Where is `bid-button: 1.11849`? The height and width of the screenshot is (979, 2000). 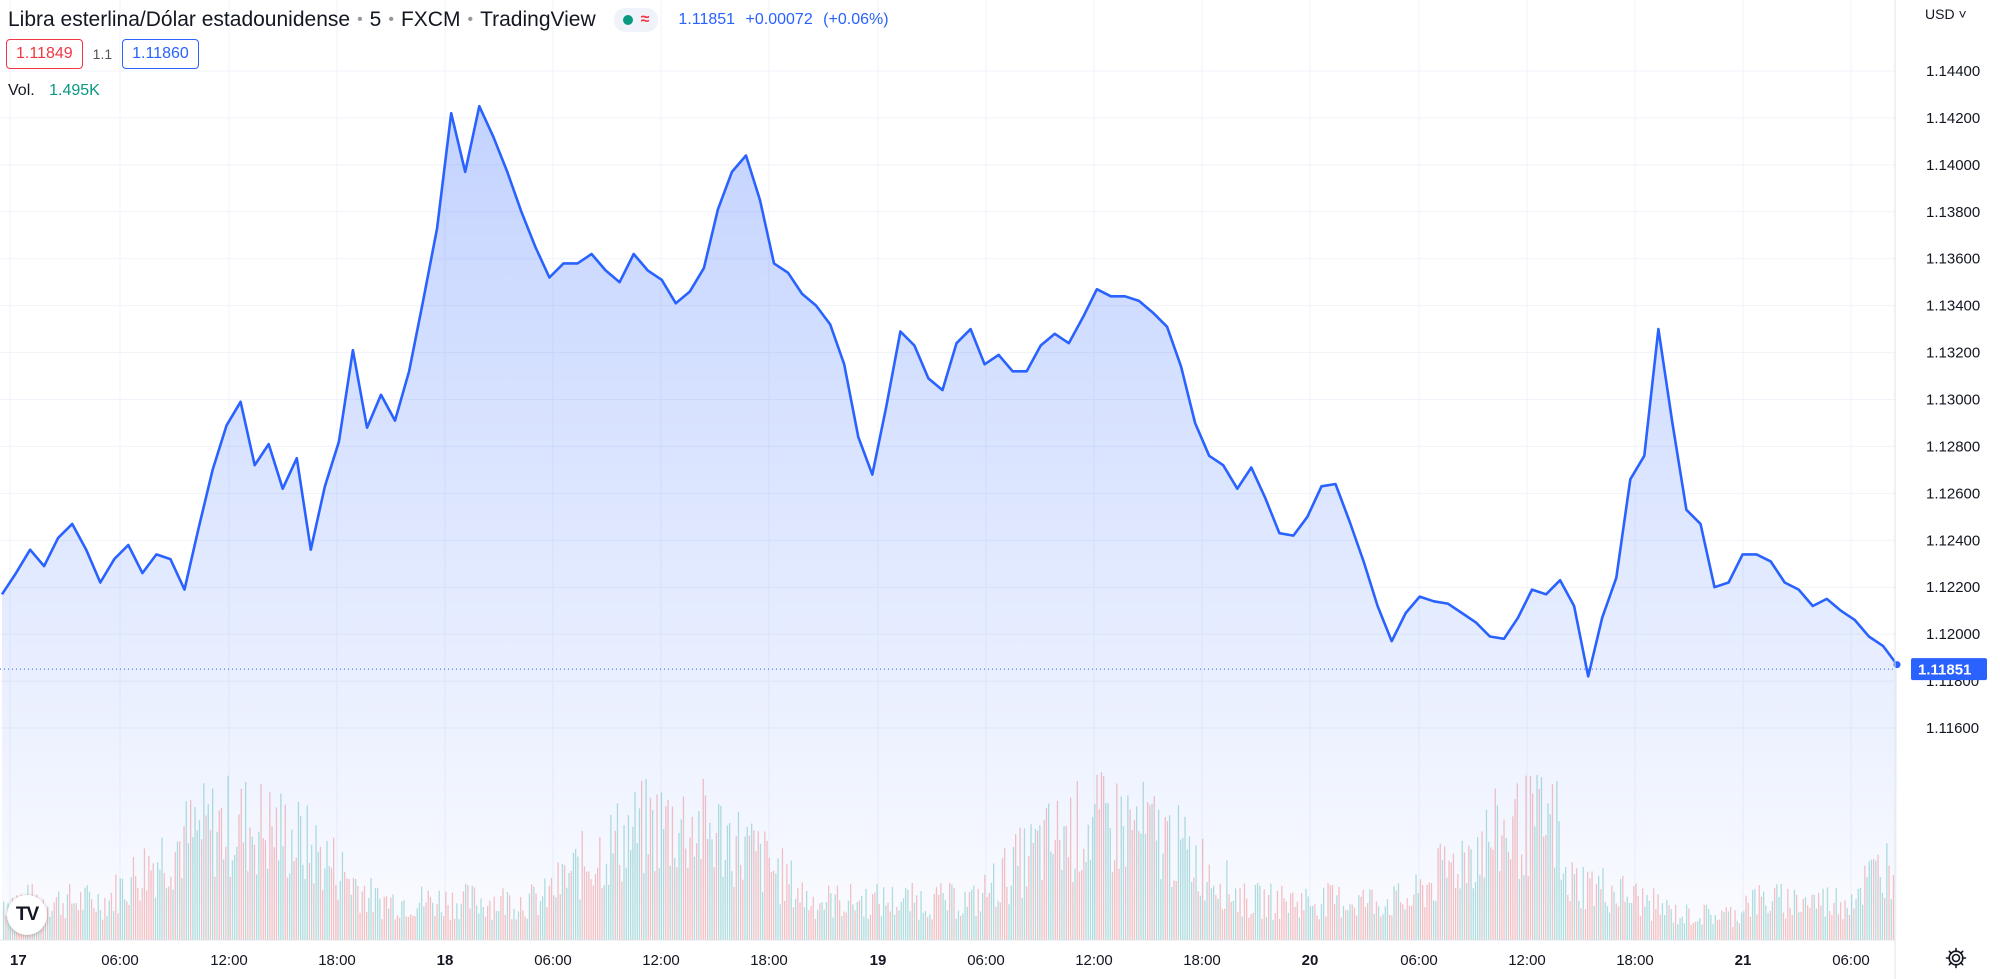
bid-button: 1.11849 is located at coordinates (44, 54).